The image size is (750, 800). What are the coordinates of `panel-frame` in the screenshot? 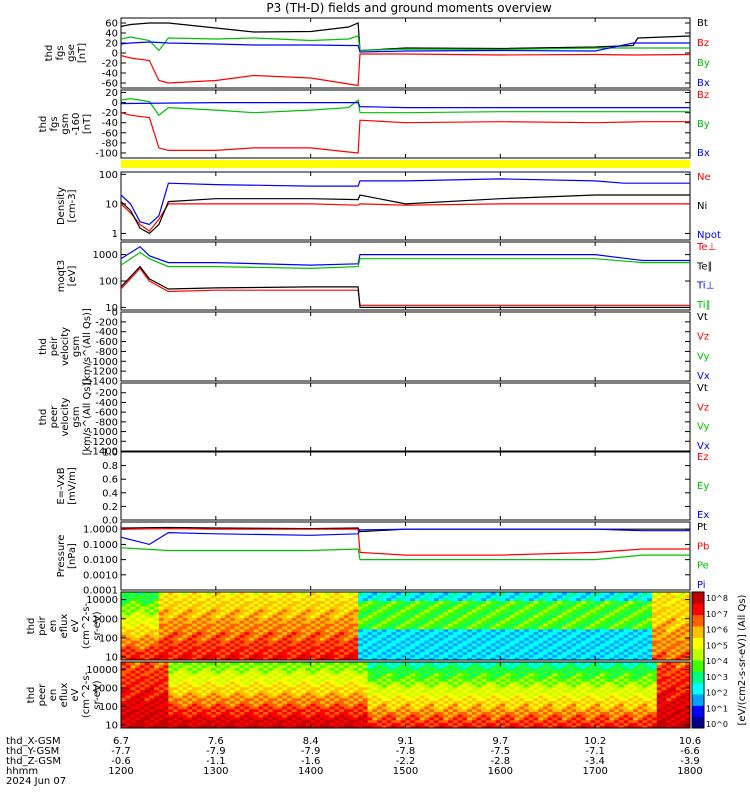 It's located at (405, 556).